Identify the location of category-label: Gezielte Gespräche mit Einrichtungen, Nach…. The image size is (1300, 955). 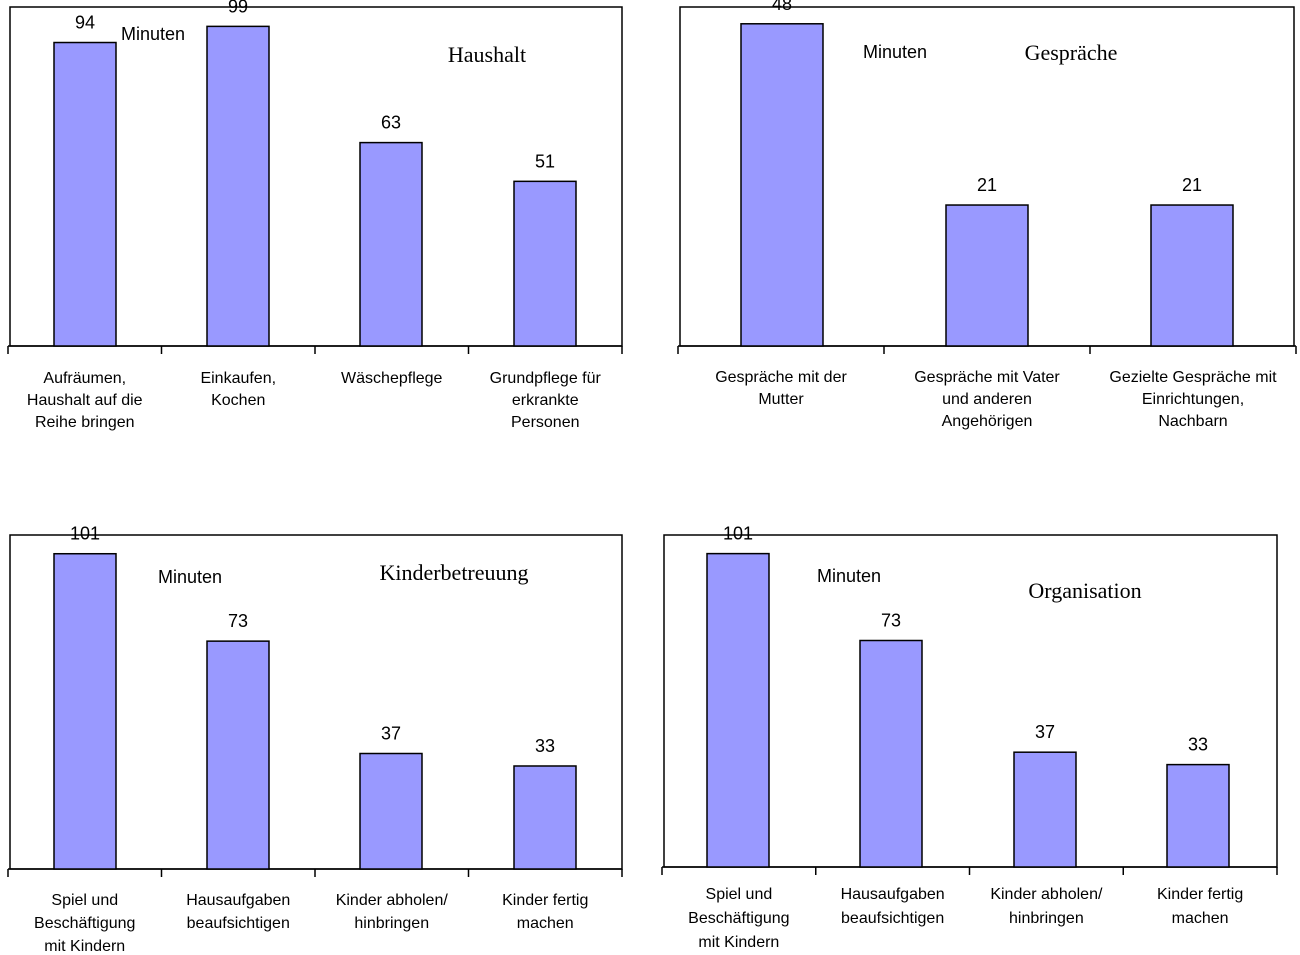
(1193, 399).